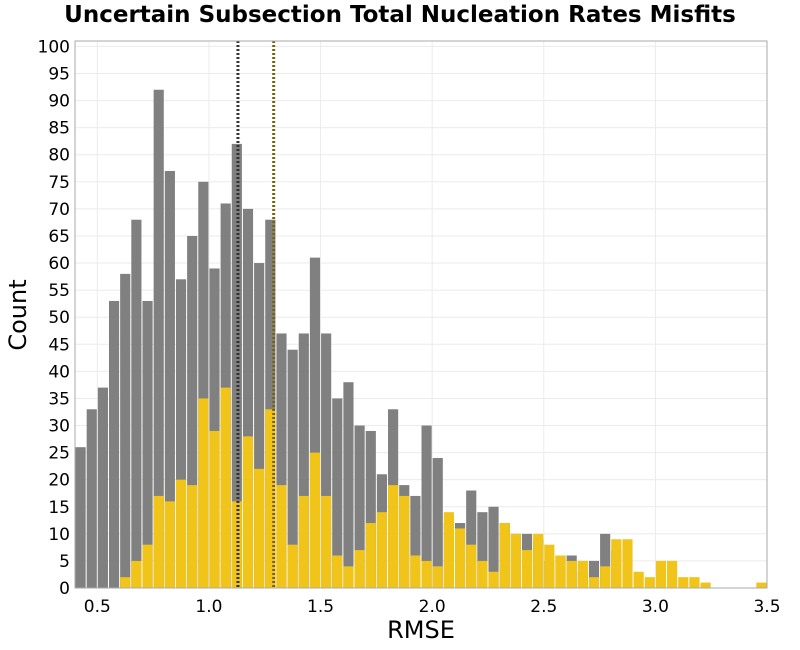 This screenshot has width=800, height=650. Describe the element at coordinates (543, 607) in the screenshot. I see `x-tick-label: 2.5` at that location.